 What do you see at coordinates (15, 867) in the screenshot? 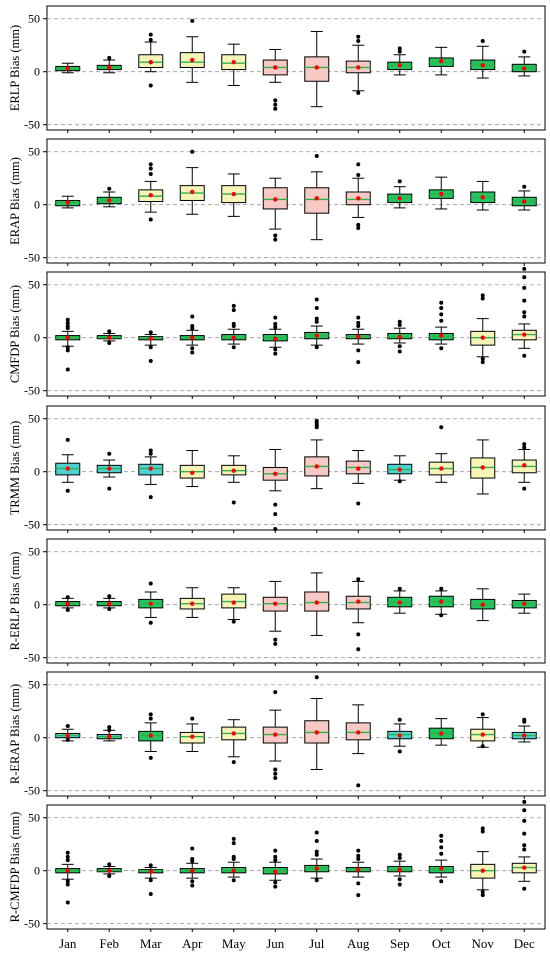
I see `y-axis-label: R-CMFDP Bias (mm)` at bounding box center [15, 867].